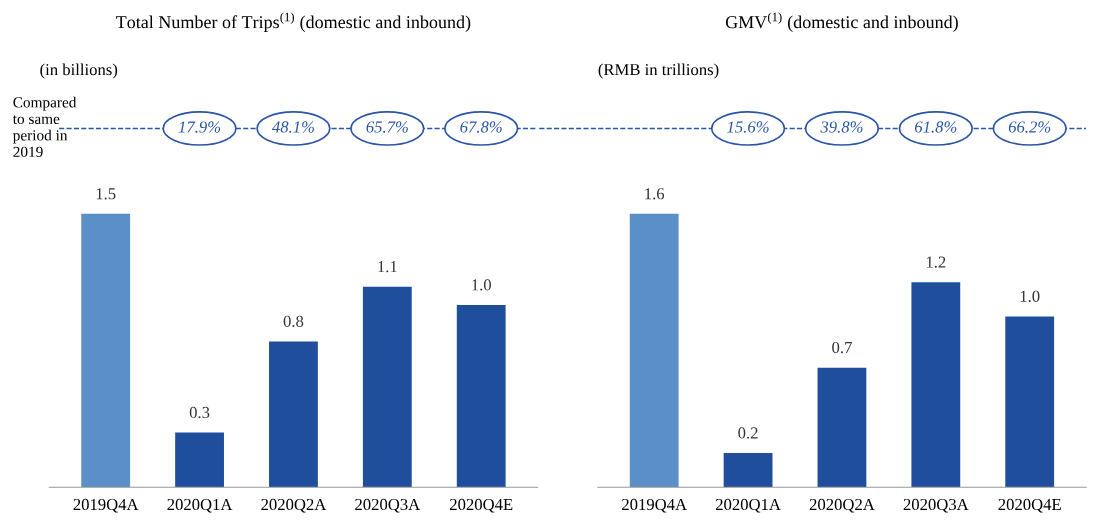 The height and width of the screenshot is (520, 1097). I want to click on data-label: 1.1, so click(387, 267).